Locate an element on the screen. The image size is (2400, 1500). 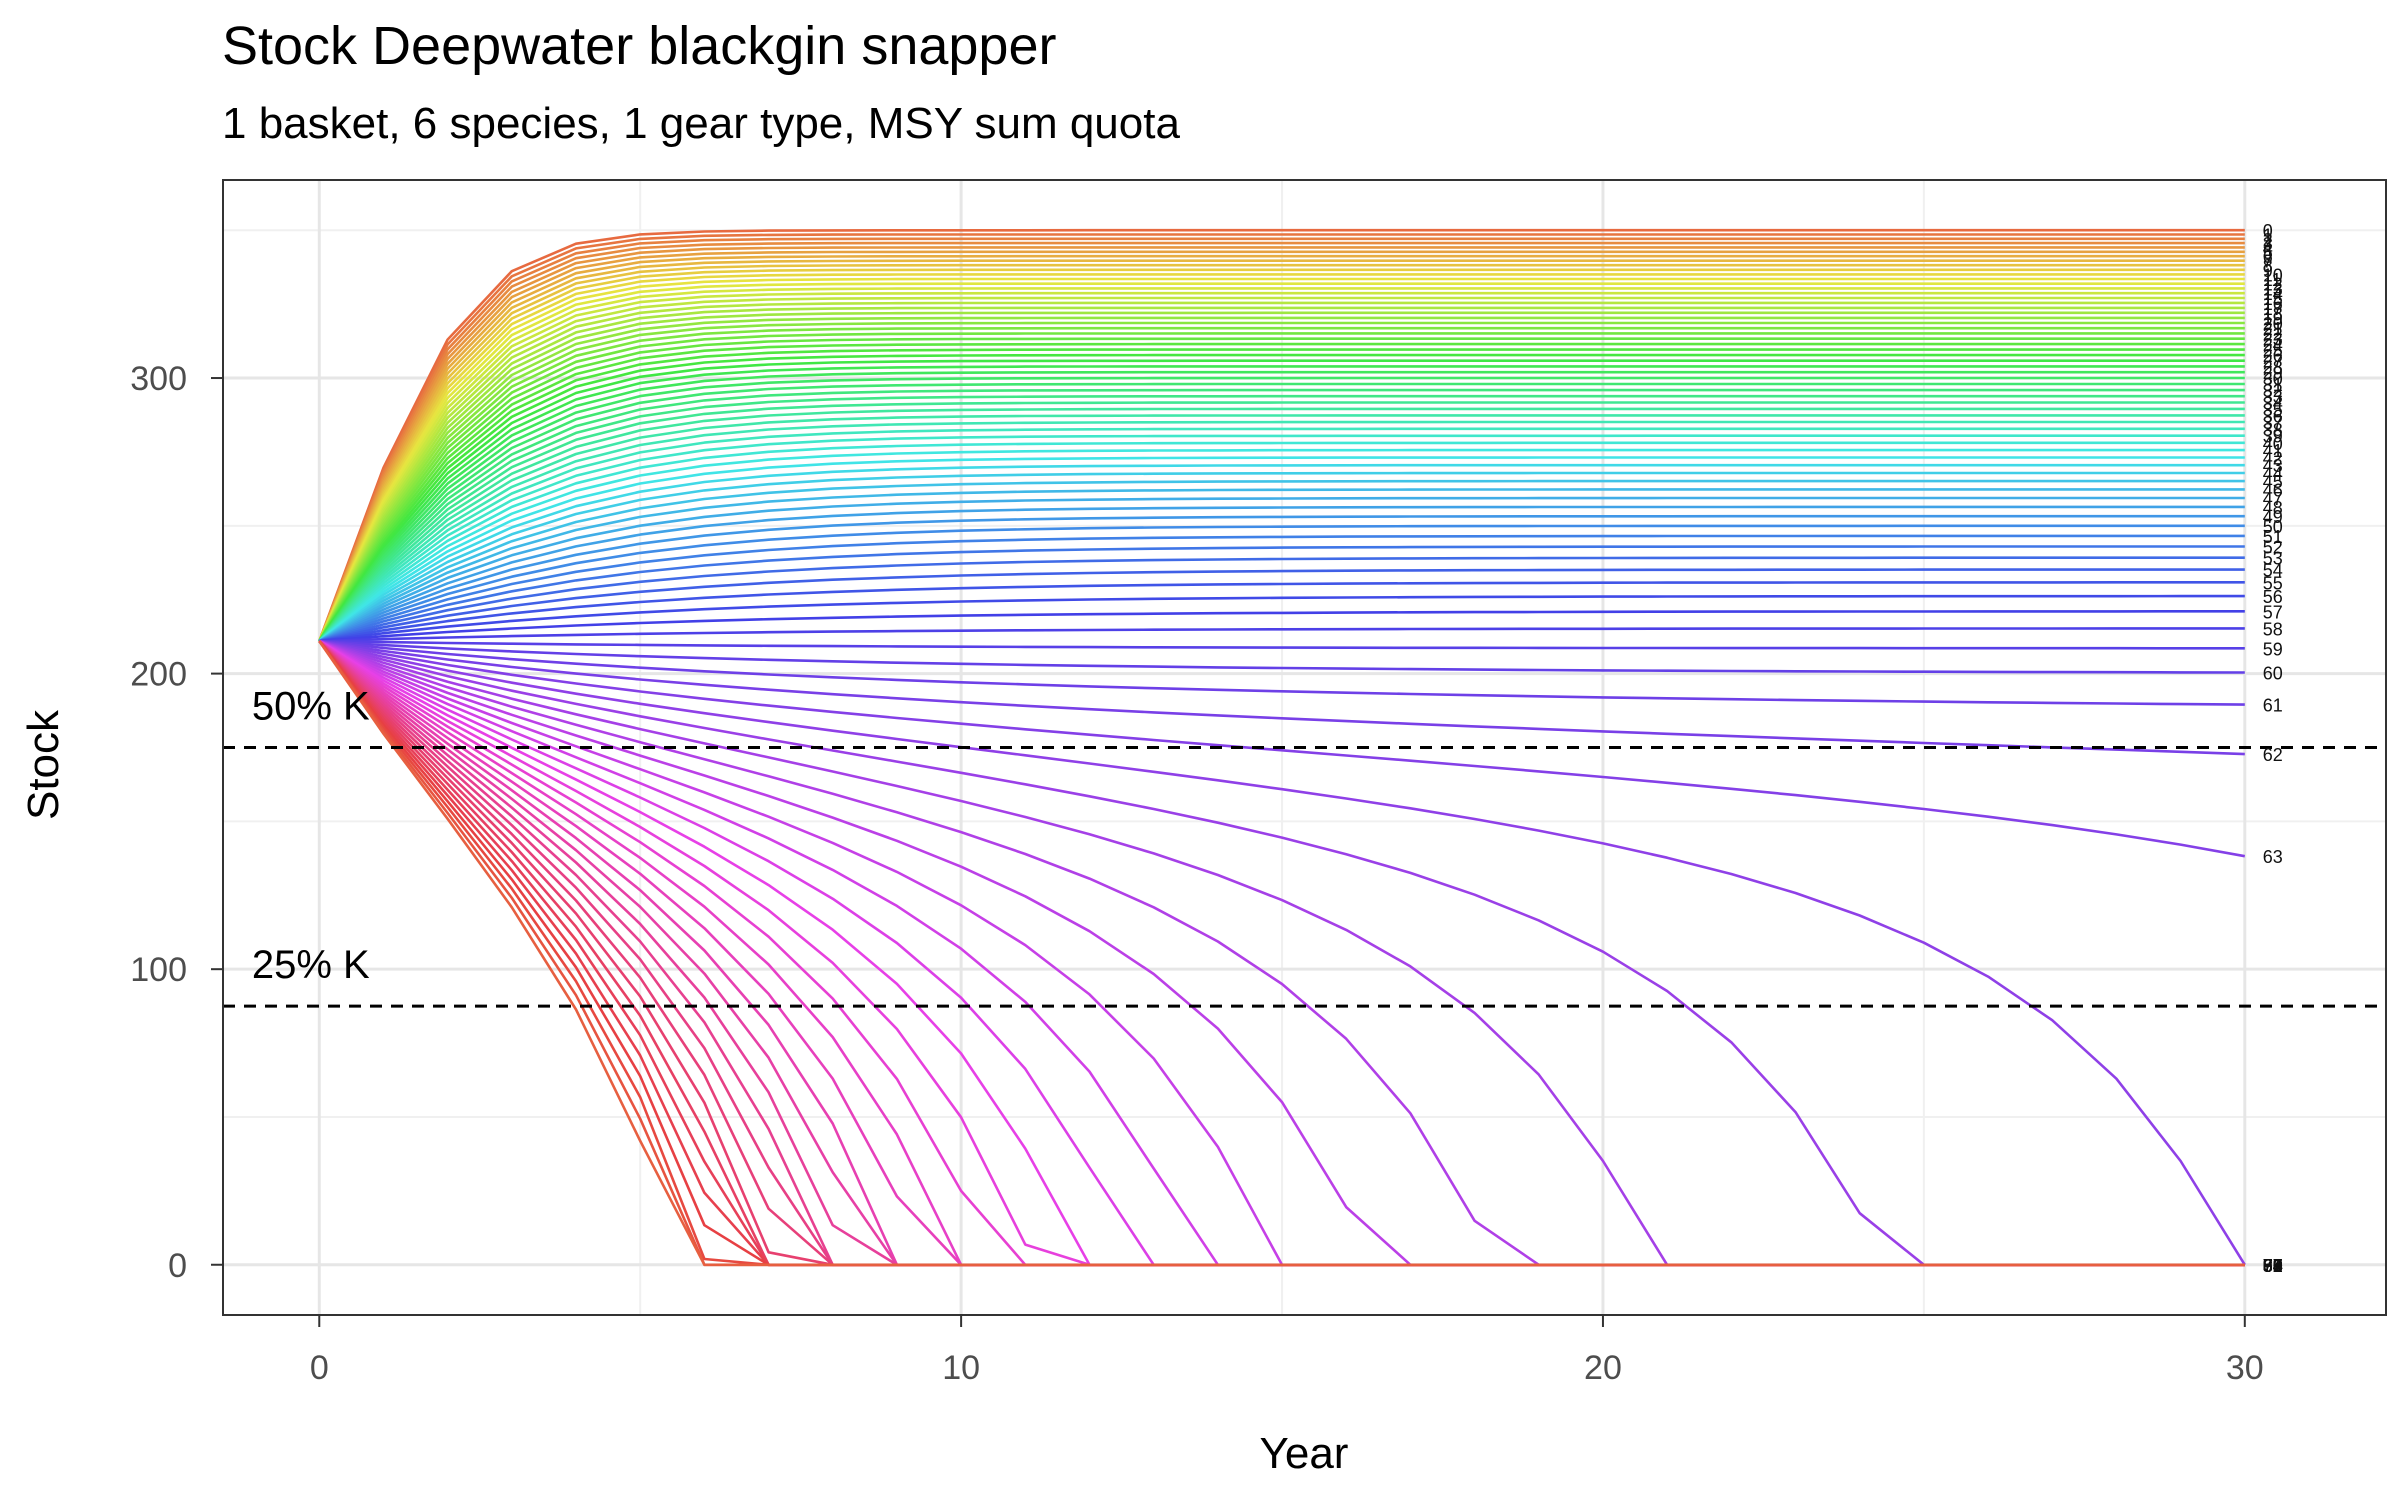
series-end-label: 6 is located at coordinates (2268, 257).